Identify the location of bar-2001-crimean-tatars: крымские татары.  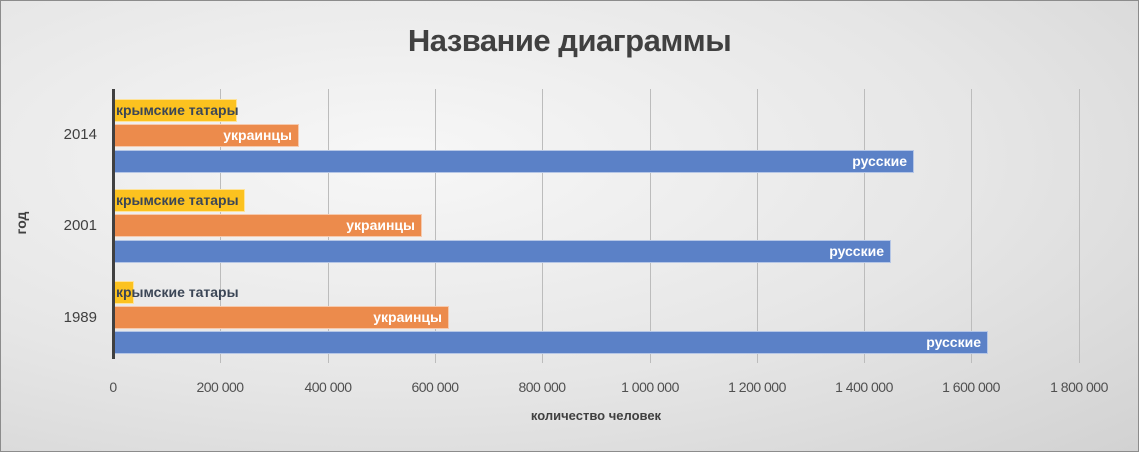
(179, 200).